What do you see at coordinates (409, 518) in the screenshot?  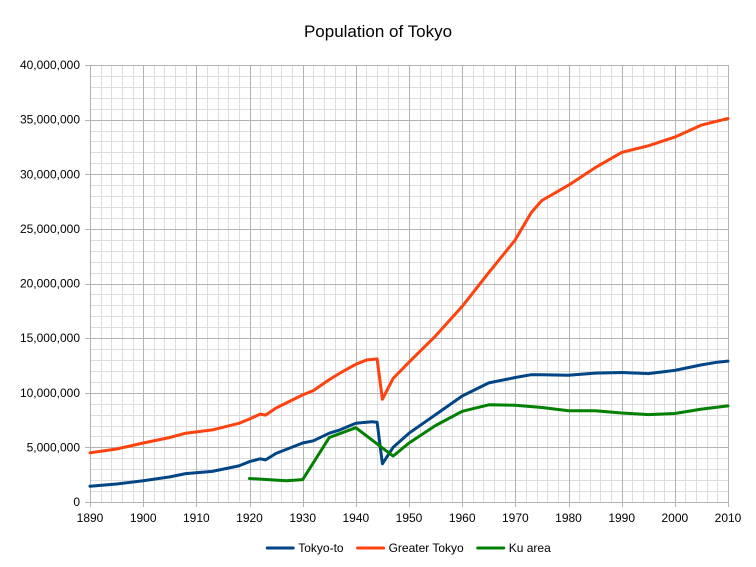 I see `x-tick-label: 1950` at bounding box center [409, 518].